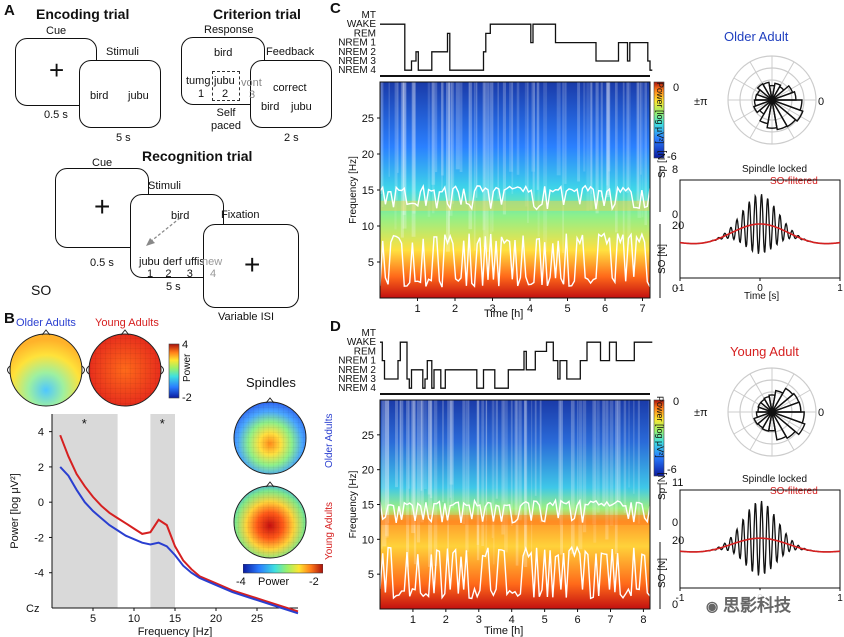 The height and width of the screenshot is (637, 844). Describe the element at coordinates (123, 52) in the screenshot. I see `encoding-stimuli-label: Stimuli` at that location.